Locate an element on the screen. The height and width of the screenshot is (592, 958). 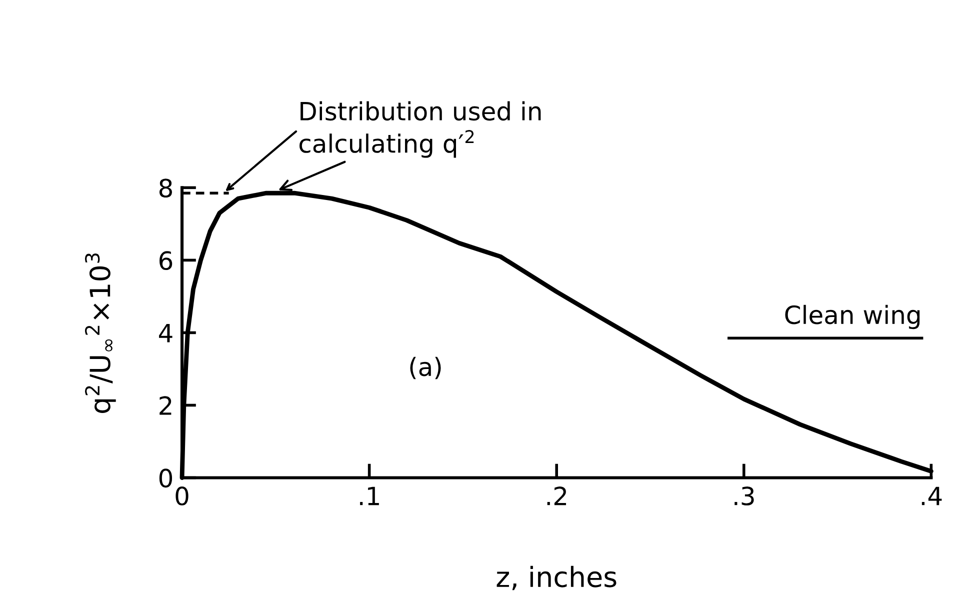
y-tick-label: 6 is located at coordinates (166, 260).